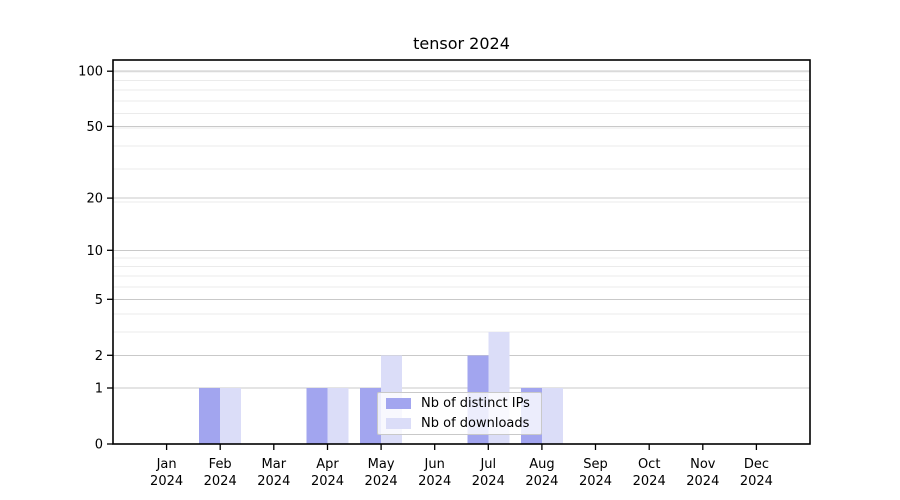  Describe the element at coordinates (461, 43) in the screenshot. I see `chart-title: tensor 2024` at that location.